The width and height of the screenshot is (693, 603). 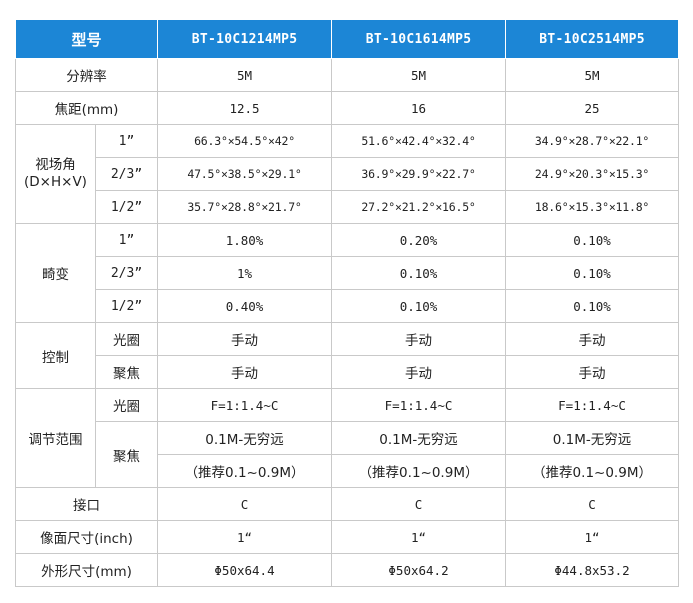 What do you see at coordinates (592, 39) in the screenshot?
I see `model-name-3: BT-10C2514MP5` at bounding box center [592, 39].